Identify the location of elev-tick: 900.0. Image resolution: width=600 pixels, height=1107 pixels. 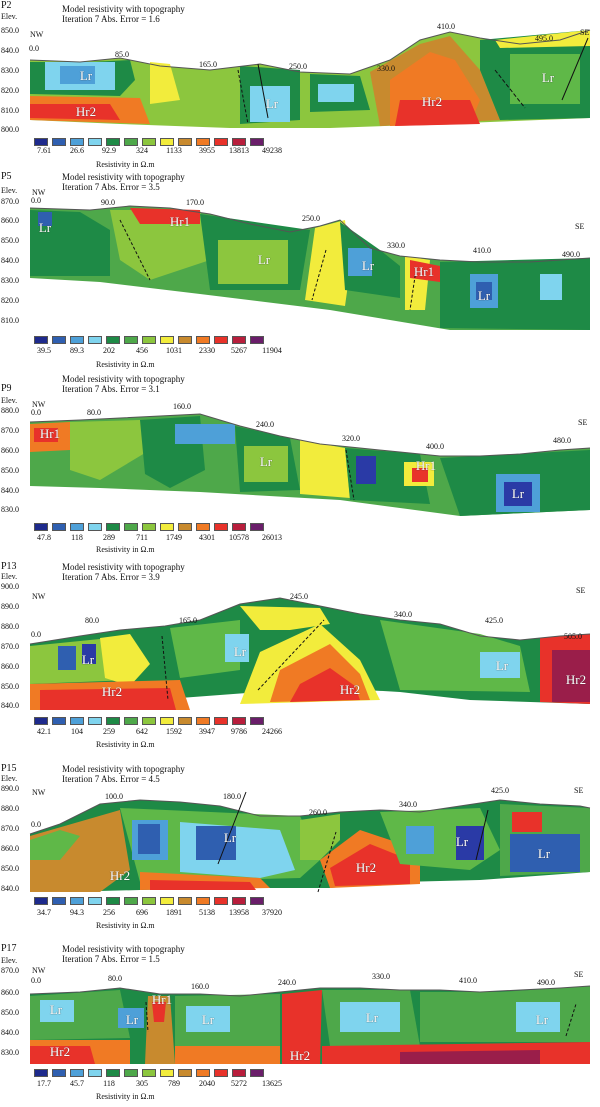
(10, 586).